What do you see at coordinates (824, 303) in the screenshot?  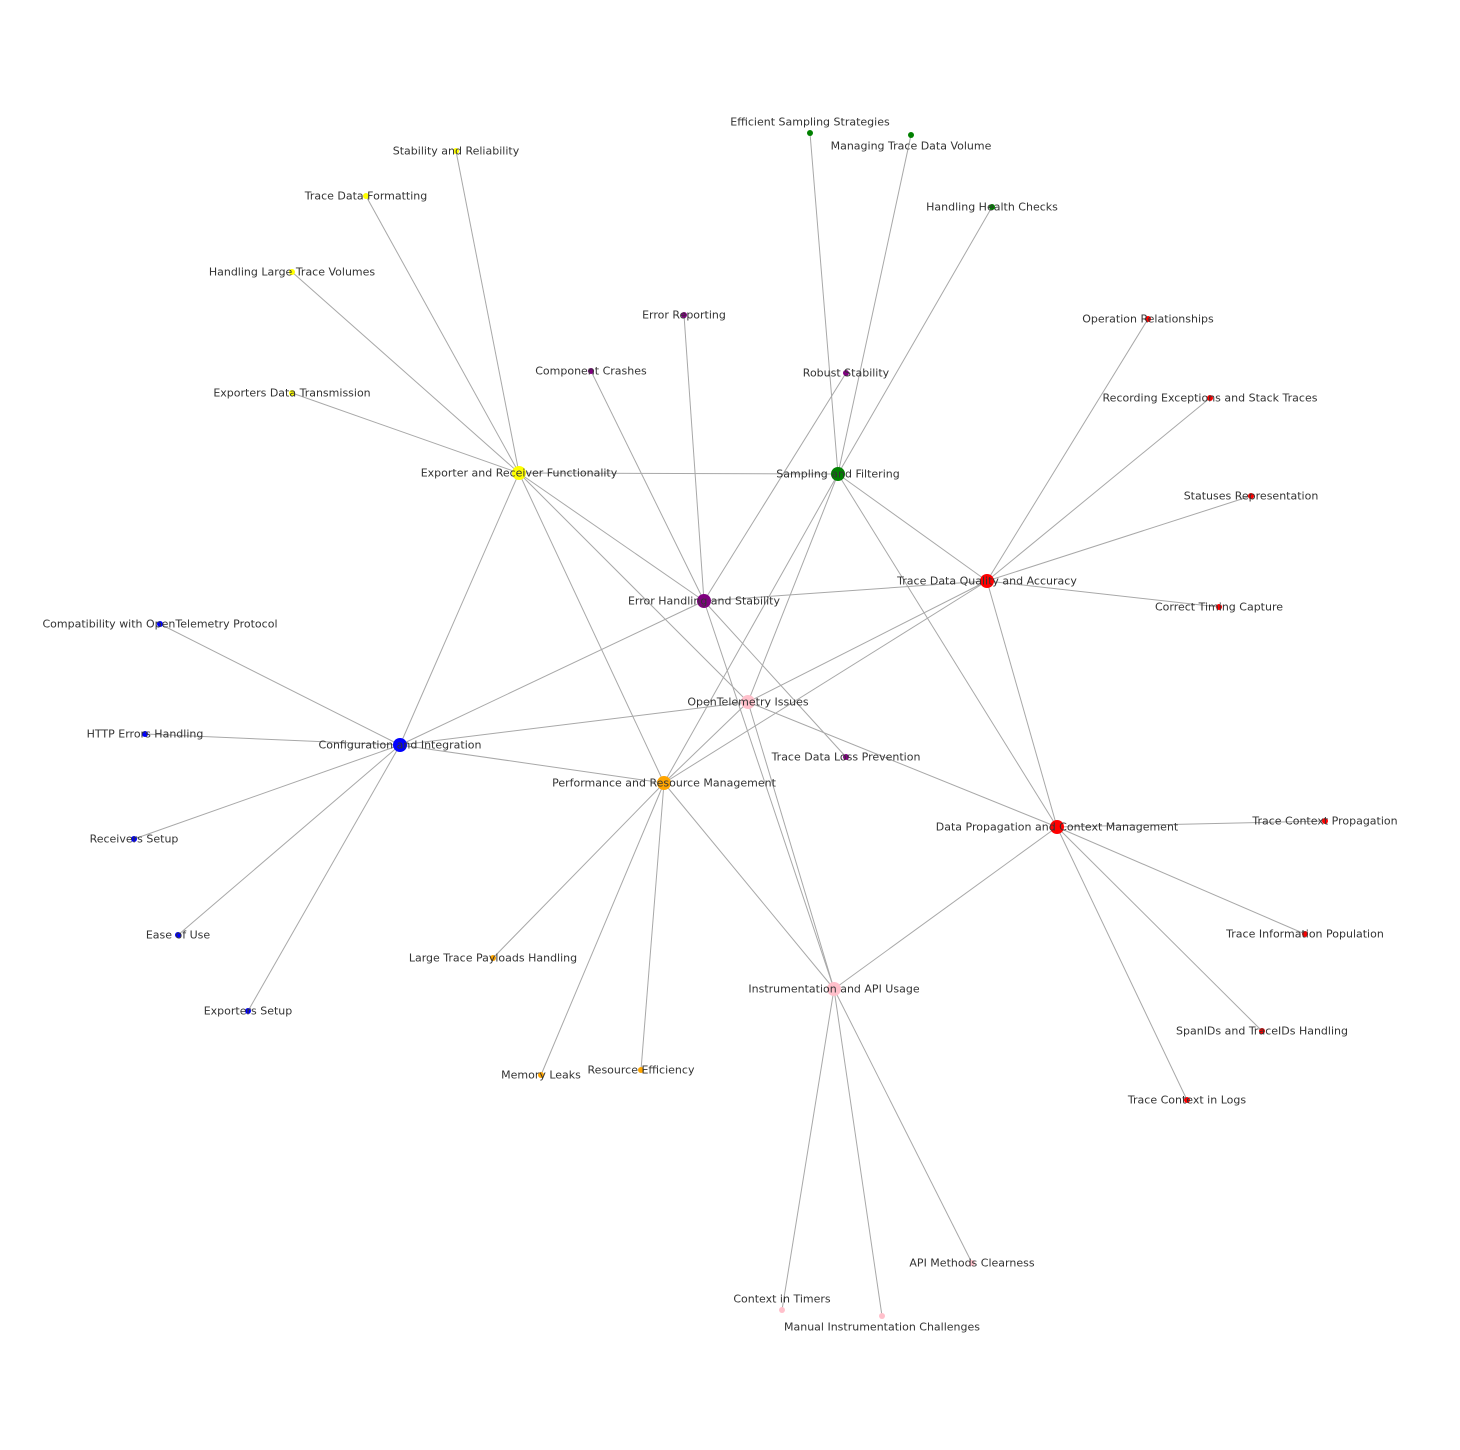 I see `edge-samp-l5` at bounding box center [824, 303].